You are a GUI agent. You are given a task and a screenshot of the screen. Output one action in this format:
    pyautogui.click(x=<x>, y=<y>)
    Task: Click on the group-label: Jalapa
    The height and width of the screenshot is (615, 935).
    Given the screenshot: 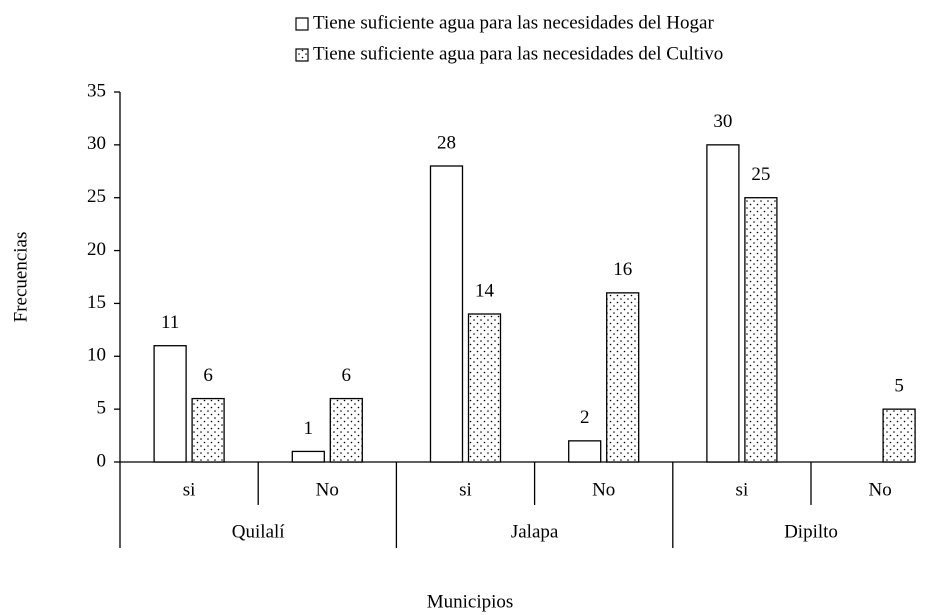 What is the action you would take?
    pyautogui.click(x=535, y=531)
    